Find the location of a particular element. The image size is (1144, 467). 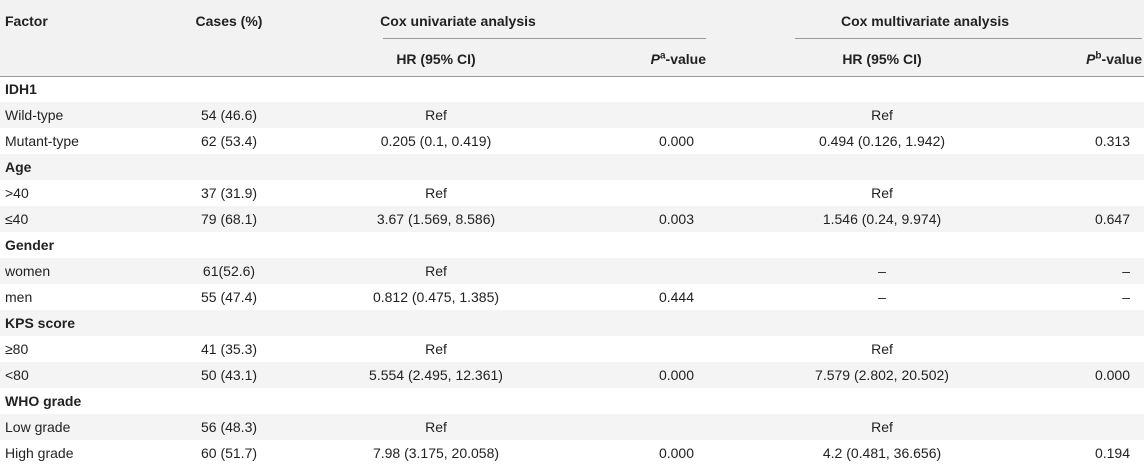

cell-cases: 55 (47.4) is located at coordinates (229, 297).